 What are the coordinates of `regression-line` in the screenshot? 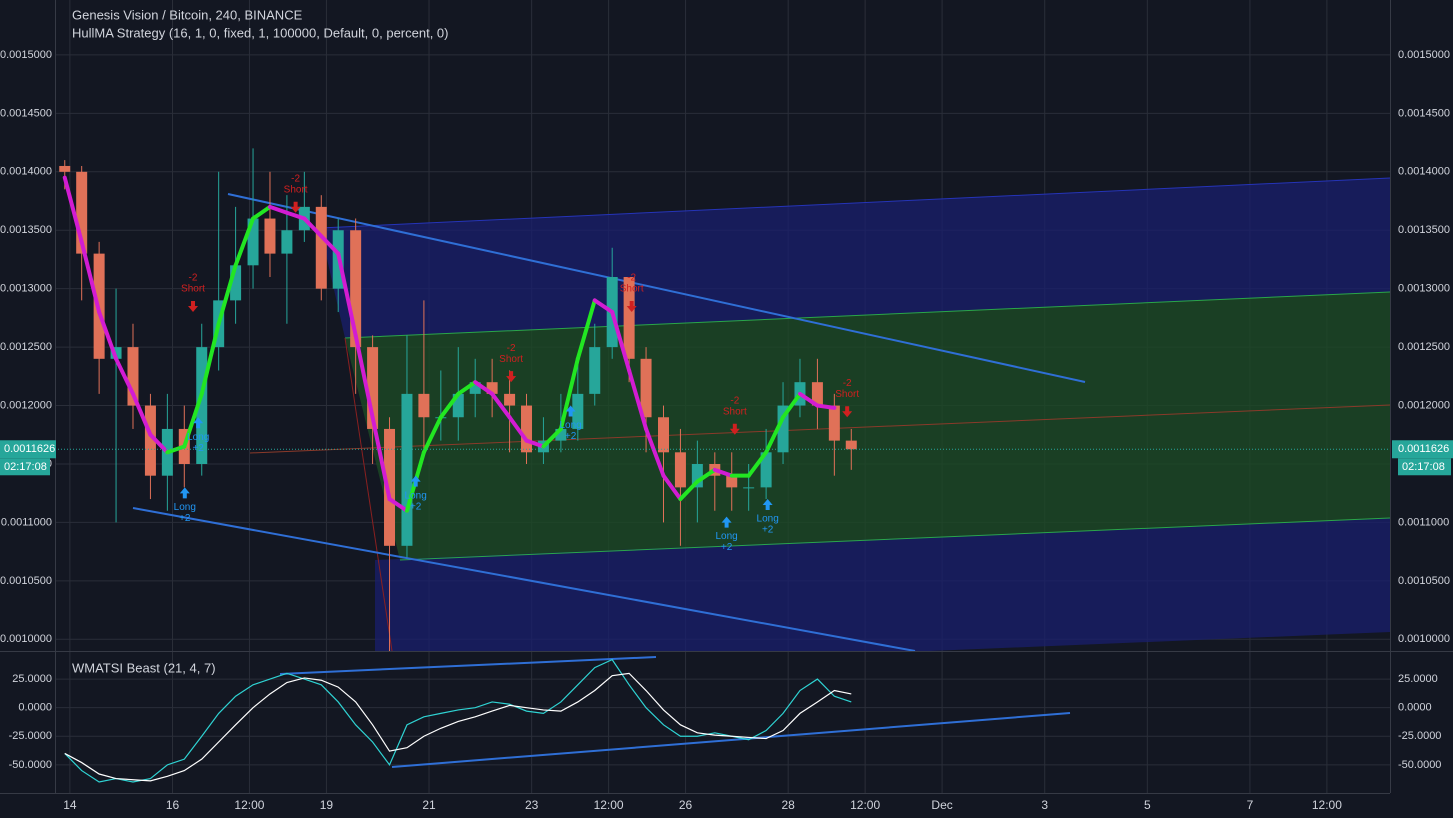 It's located at (819, 429).